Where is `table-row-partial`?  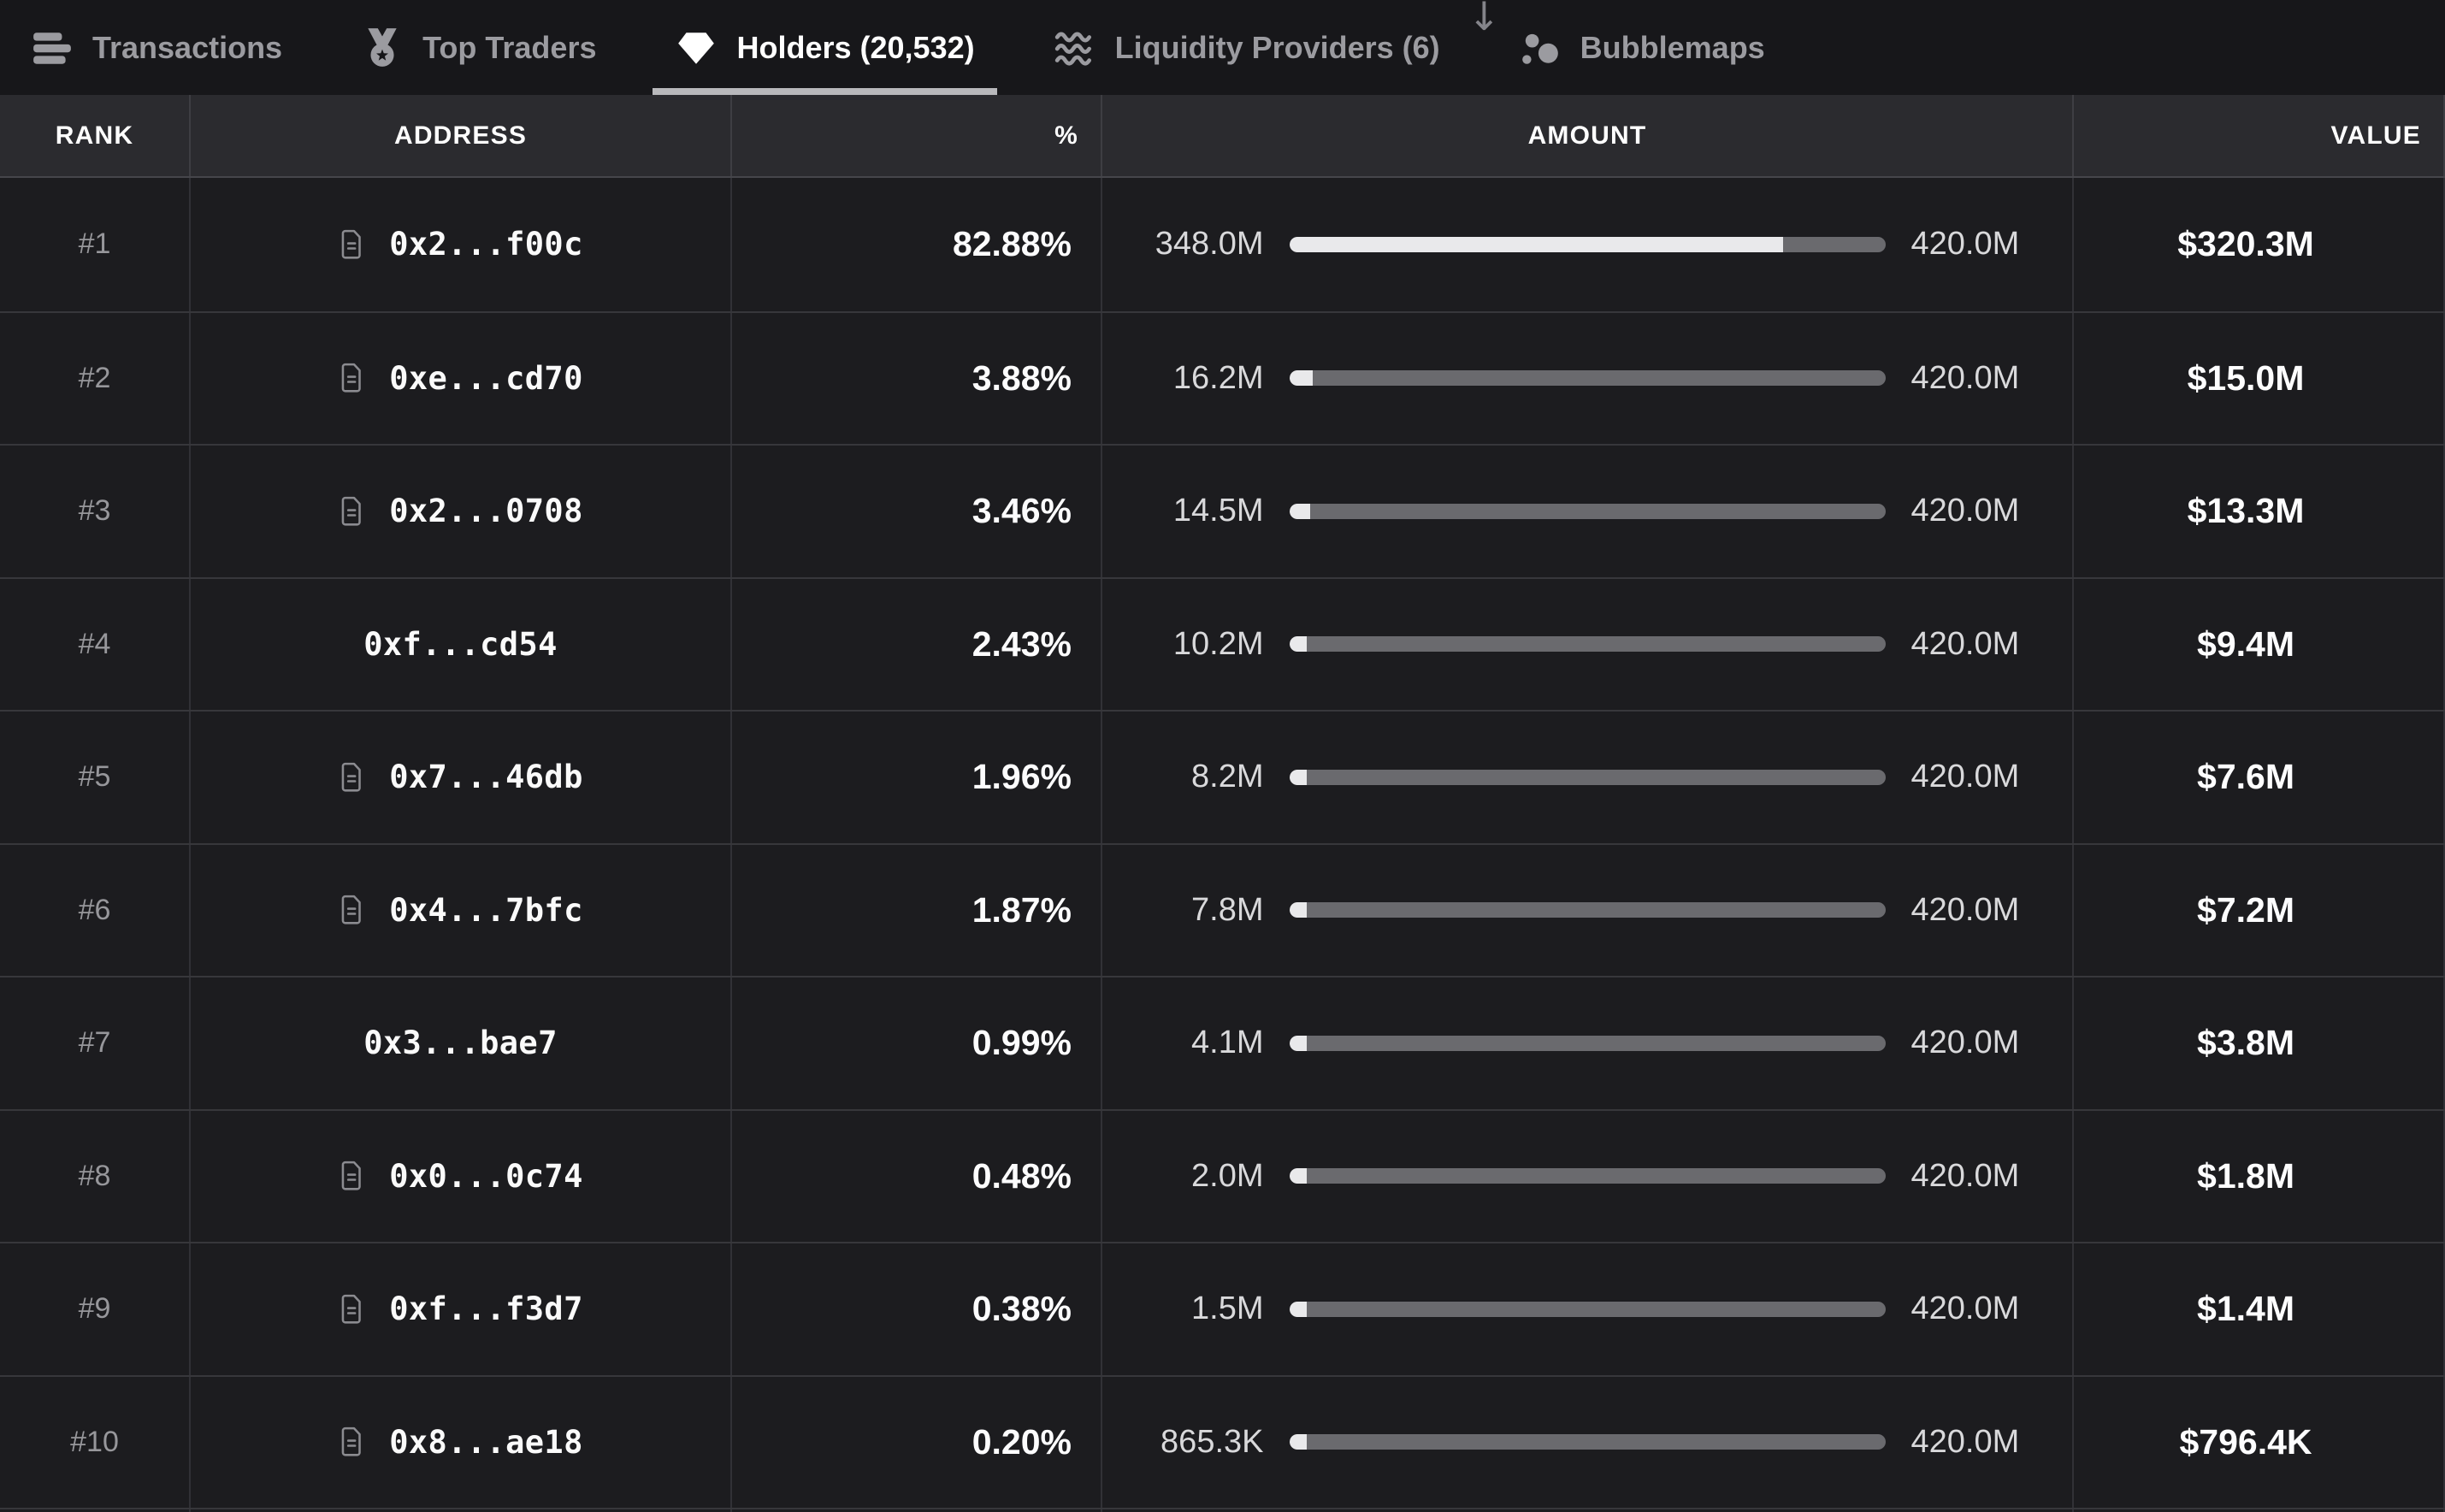 table-row-partial is located at coordinates (1222, 1510).